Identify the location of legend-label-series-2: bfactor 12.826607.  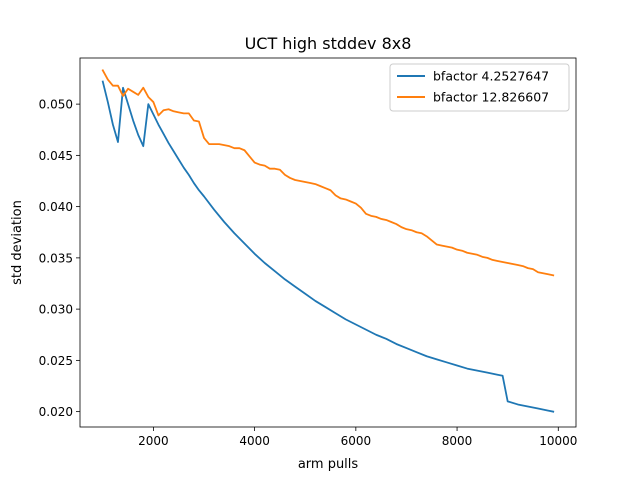
(491, 97).